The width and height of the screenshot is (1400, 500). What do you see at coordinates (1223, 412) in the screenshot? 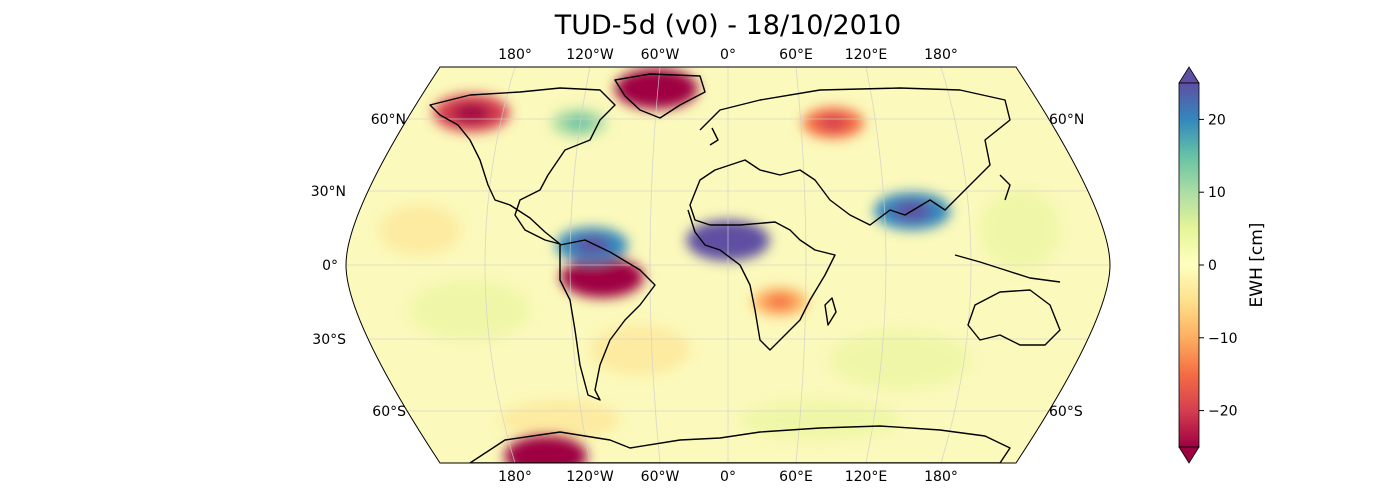
I see `colorbar-tick-label: −20` at bounding box center [1223, 412].